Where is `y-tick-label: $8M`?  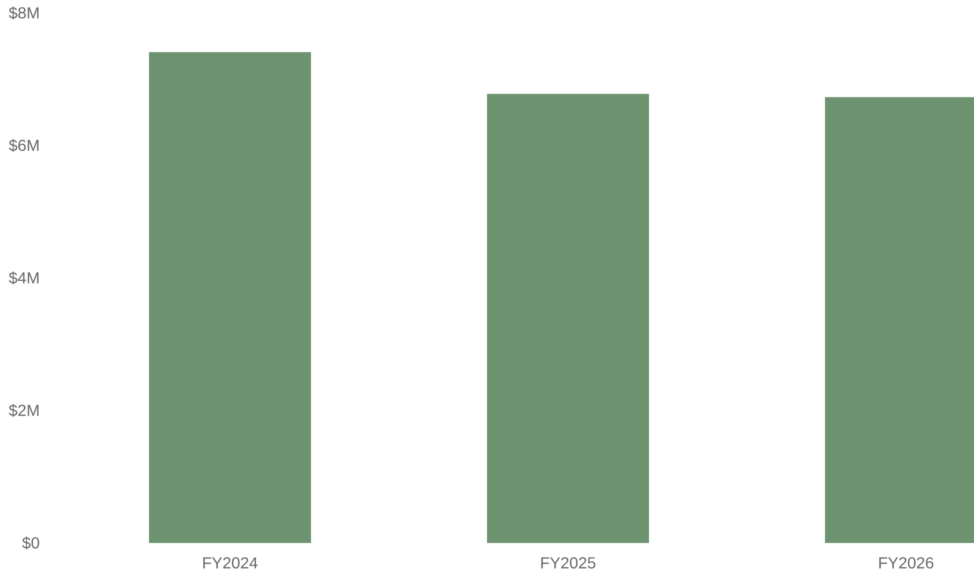
y-tick-label: $8M is located at coordinates (23, 13).